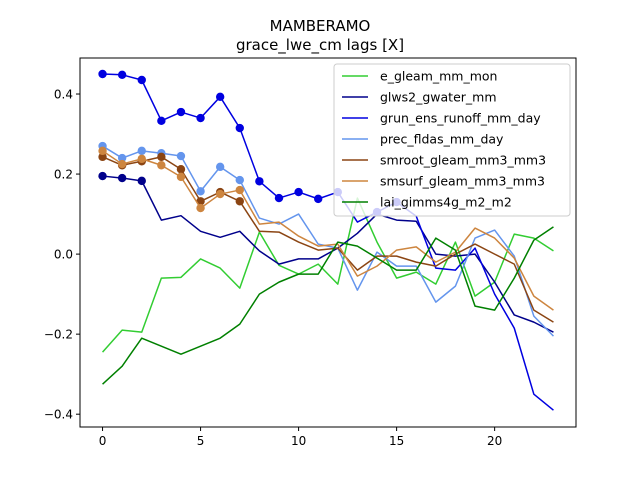 The image size is (640, 480). What do you see at coordinates (463, 160) in the screenshot?
I see `legend-label: smroot_gleam_mm3_mm3` at bounding box center [463, 160].